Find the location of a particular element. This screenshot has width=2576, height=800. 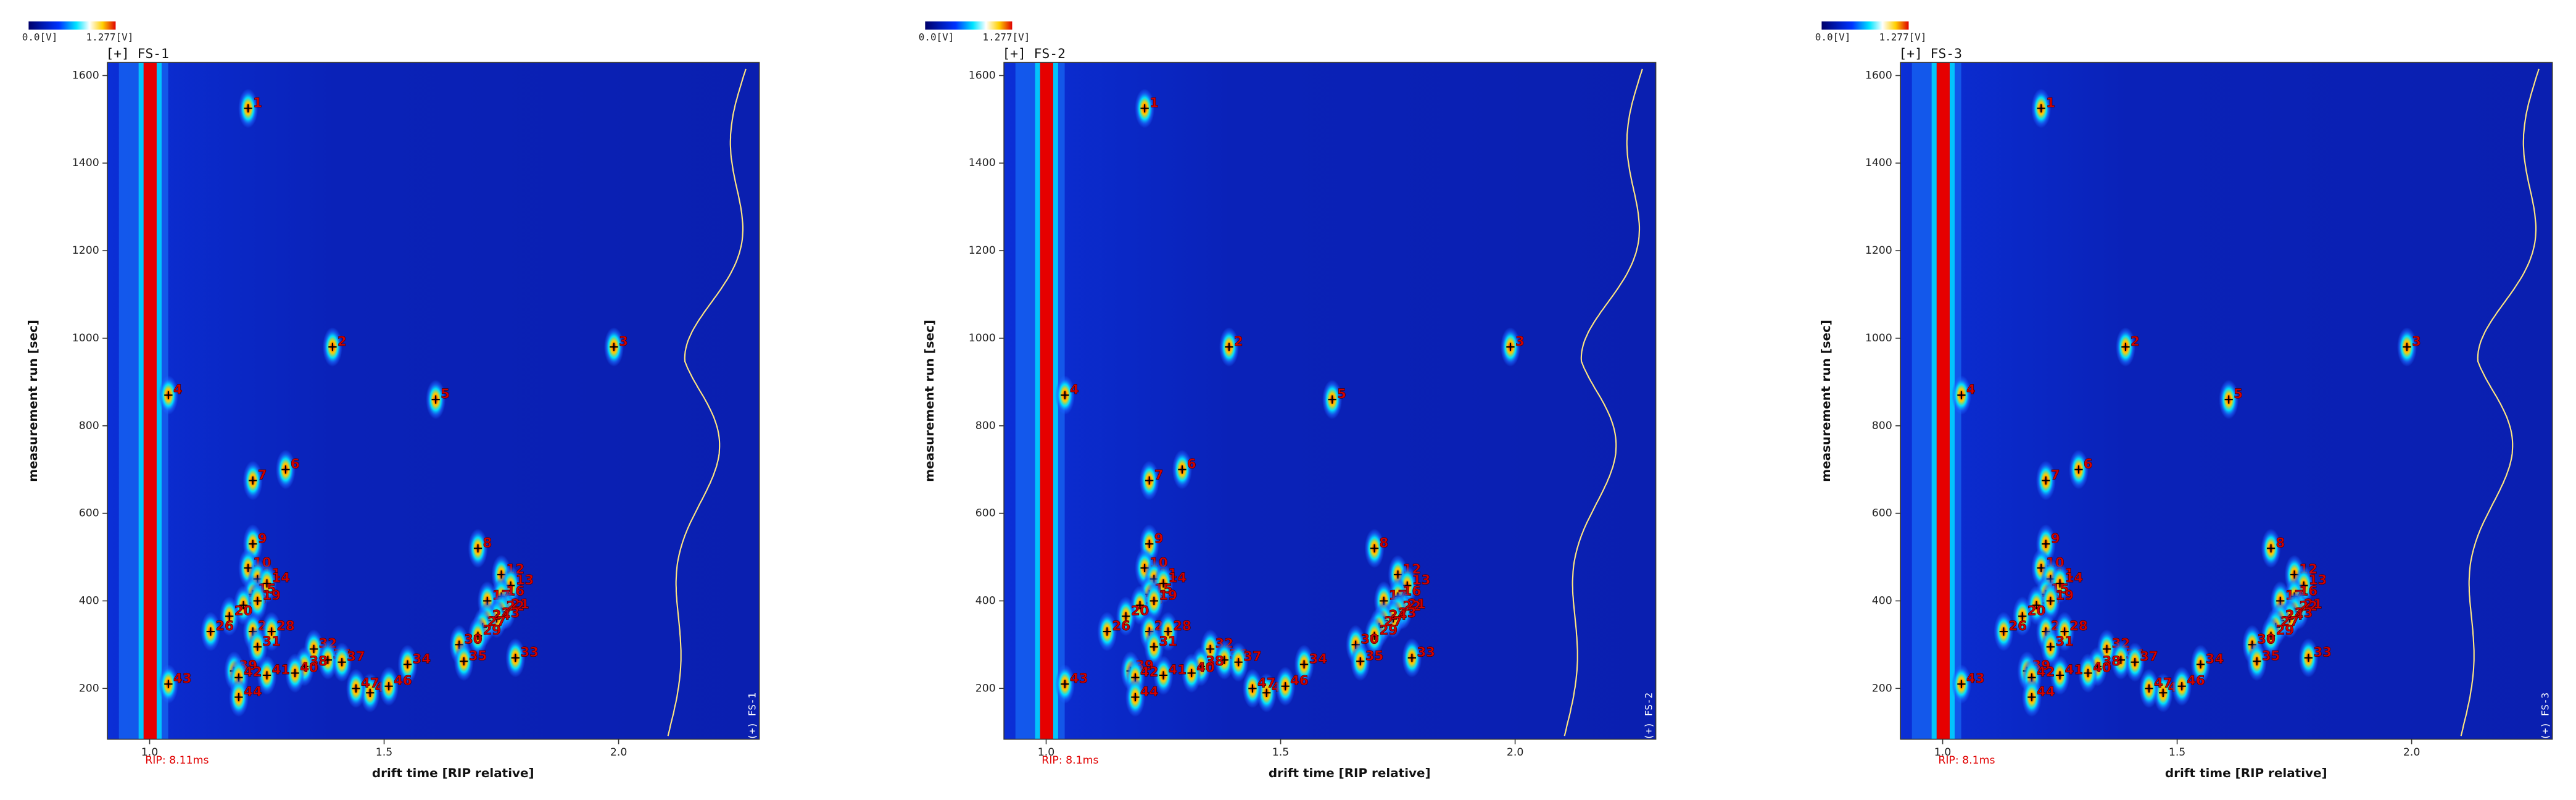

peak-label: 40 is located at coordinates (309, 667).